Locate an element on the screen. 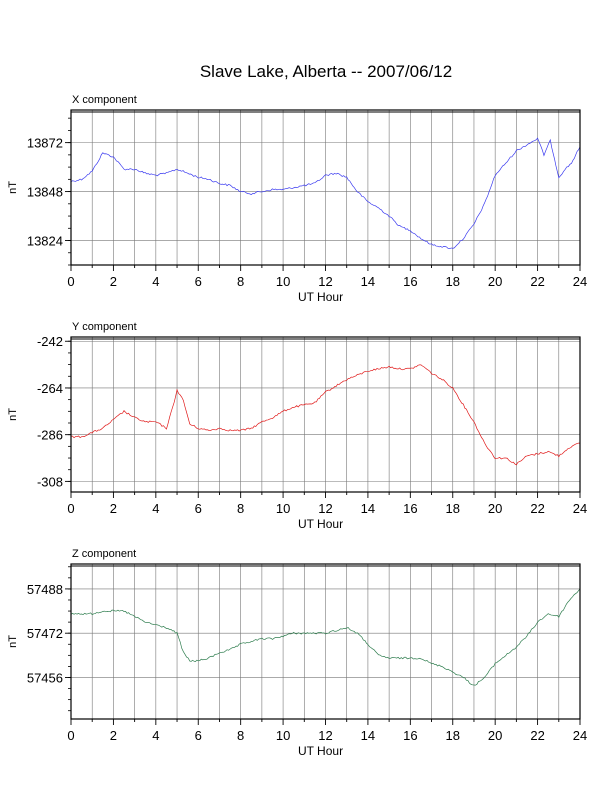 The width and height of the screenshot is (612, 792). y-tick-label: 13848 is located at coordinates (45, 192).